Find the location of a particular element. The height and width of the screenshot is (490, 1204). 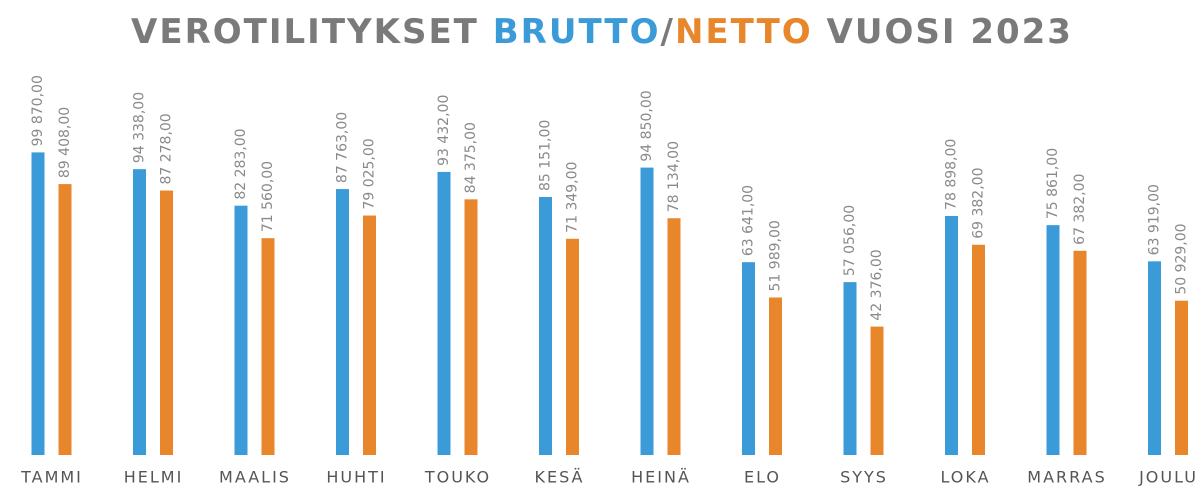

title-suffix: VUOSI 2023 is located at coordinates (950, 32).